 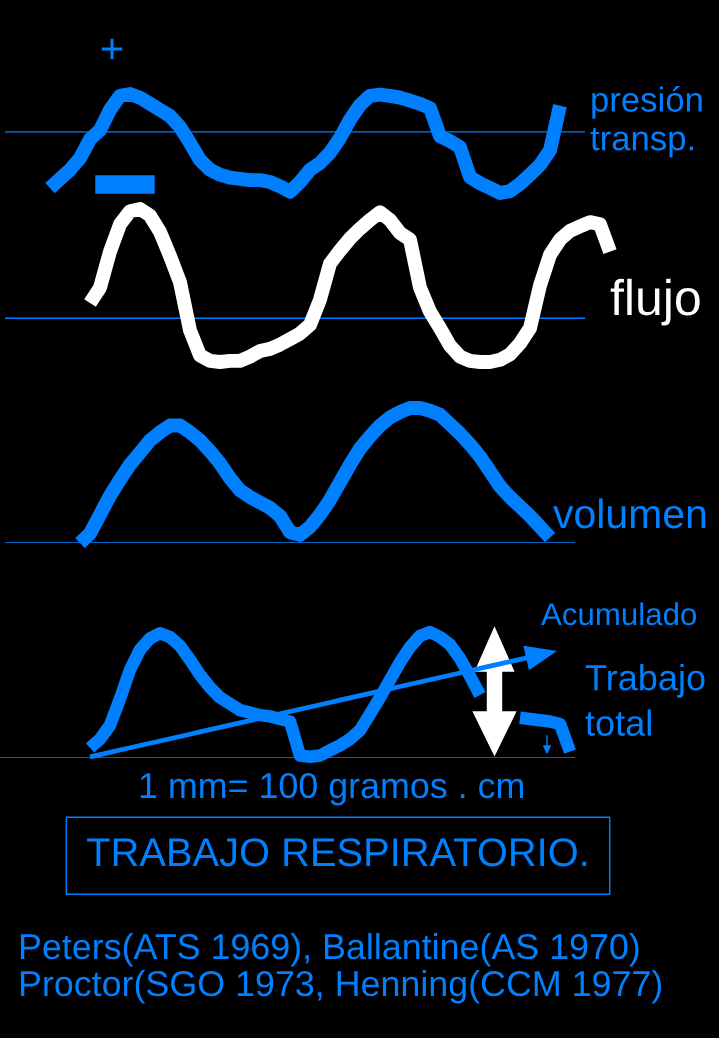 I want to click on series-label: flujo, so click(x=655, y=302).